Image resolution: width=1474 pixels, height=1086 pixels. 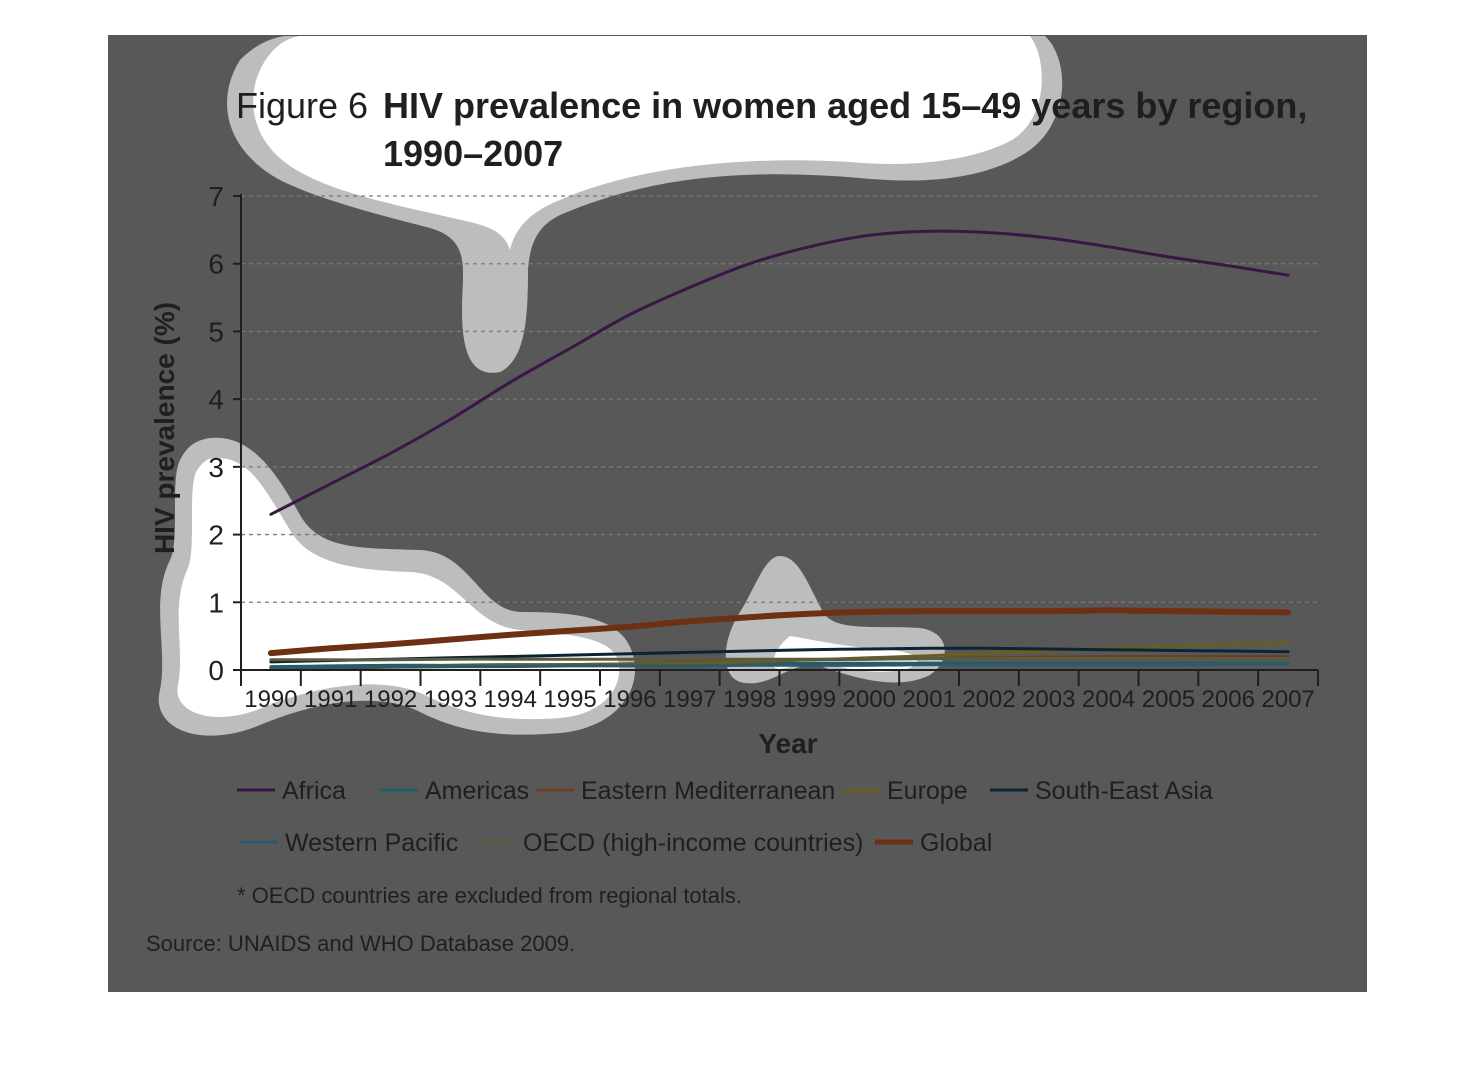 I want to click on legend-label: Europe, so click(x=927, y=791).